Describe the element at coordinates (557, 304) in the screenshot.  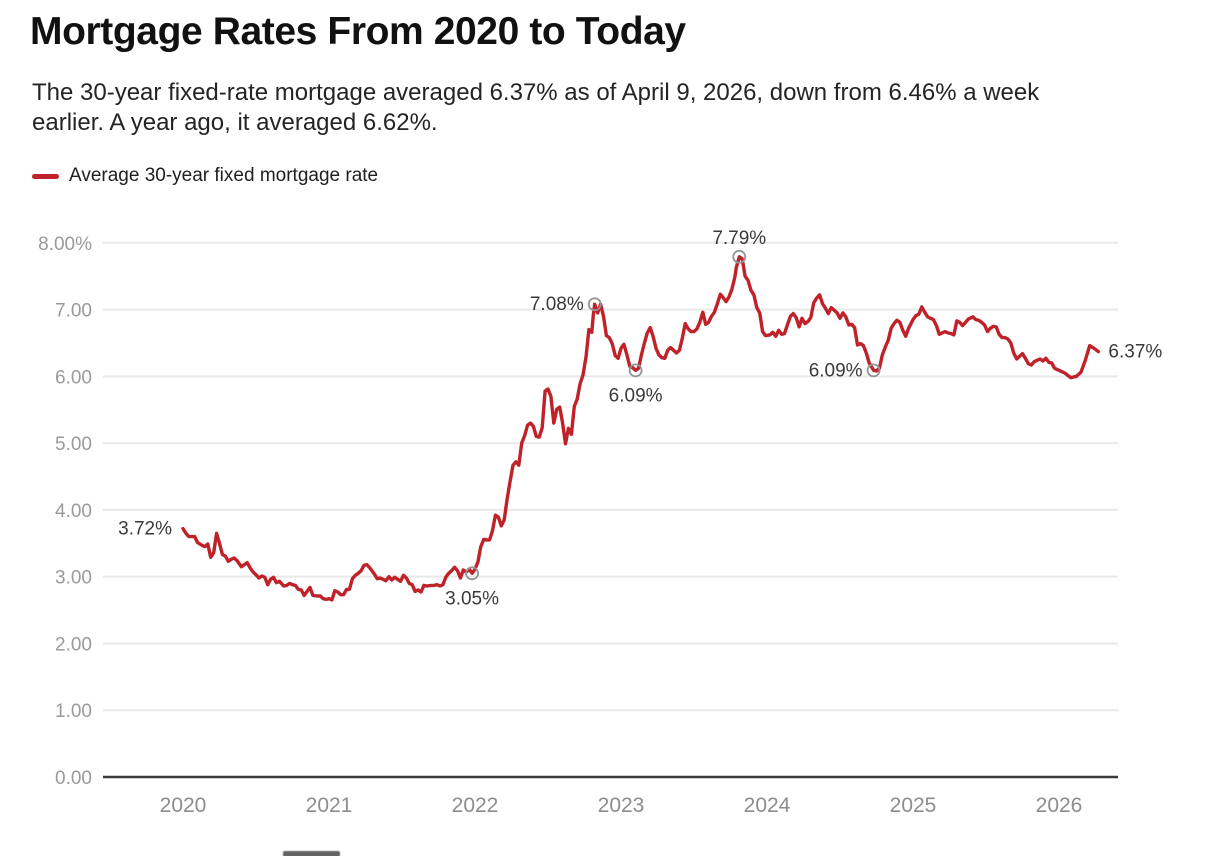
I see `annotation-label: 7.08%` at that location.